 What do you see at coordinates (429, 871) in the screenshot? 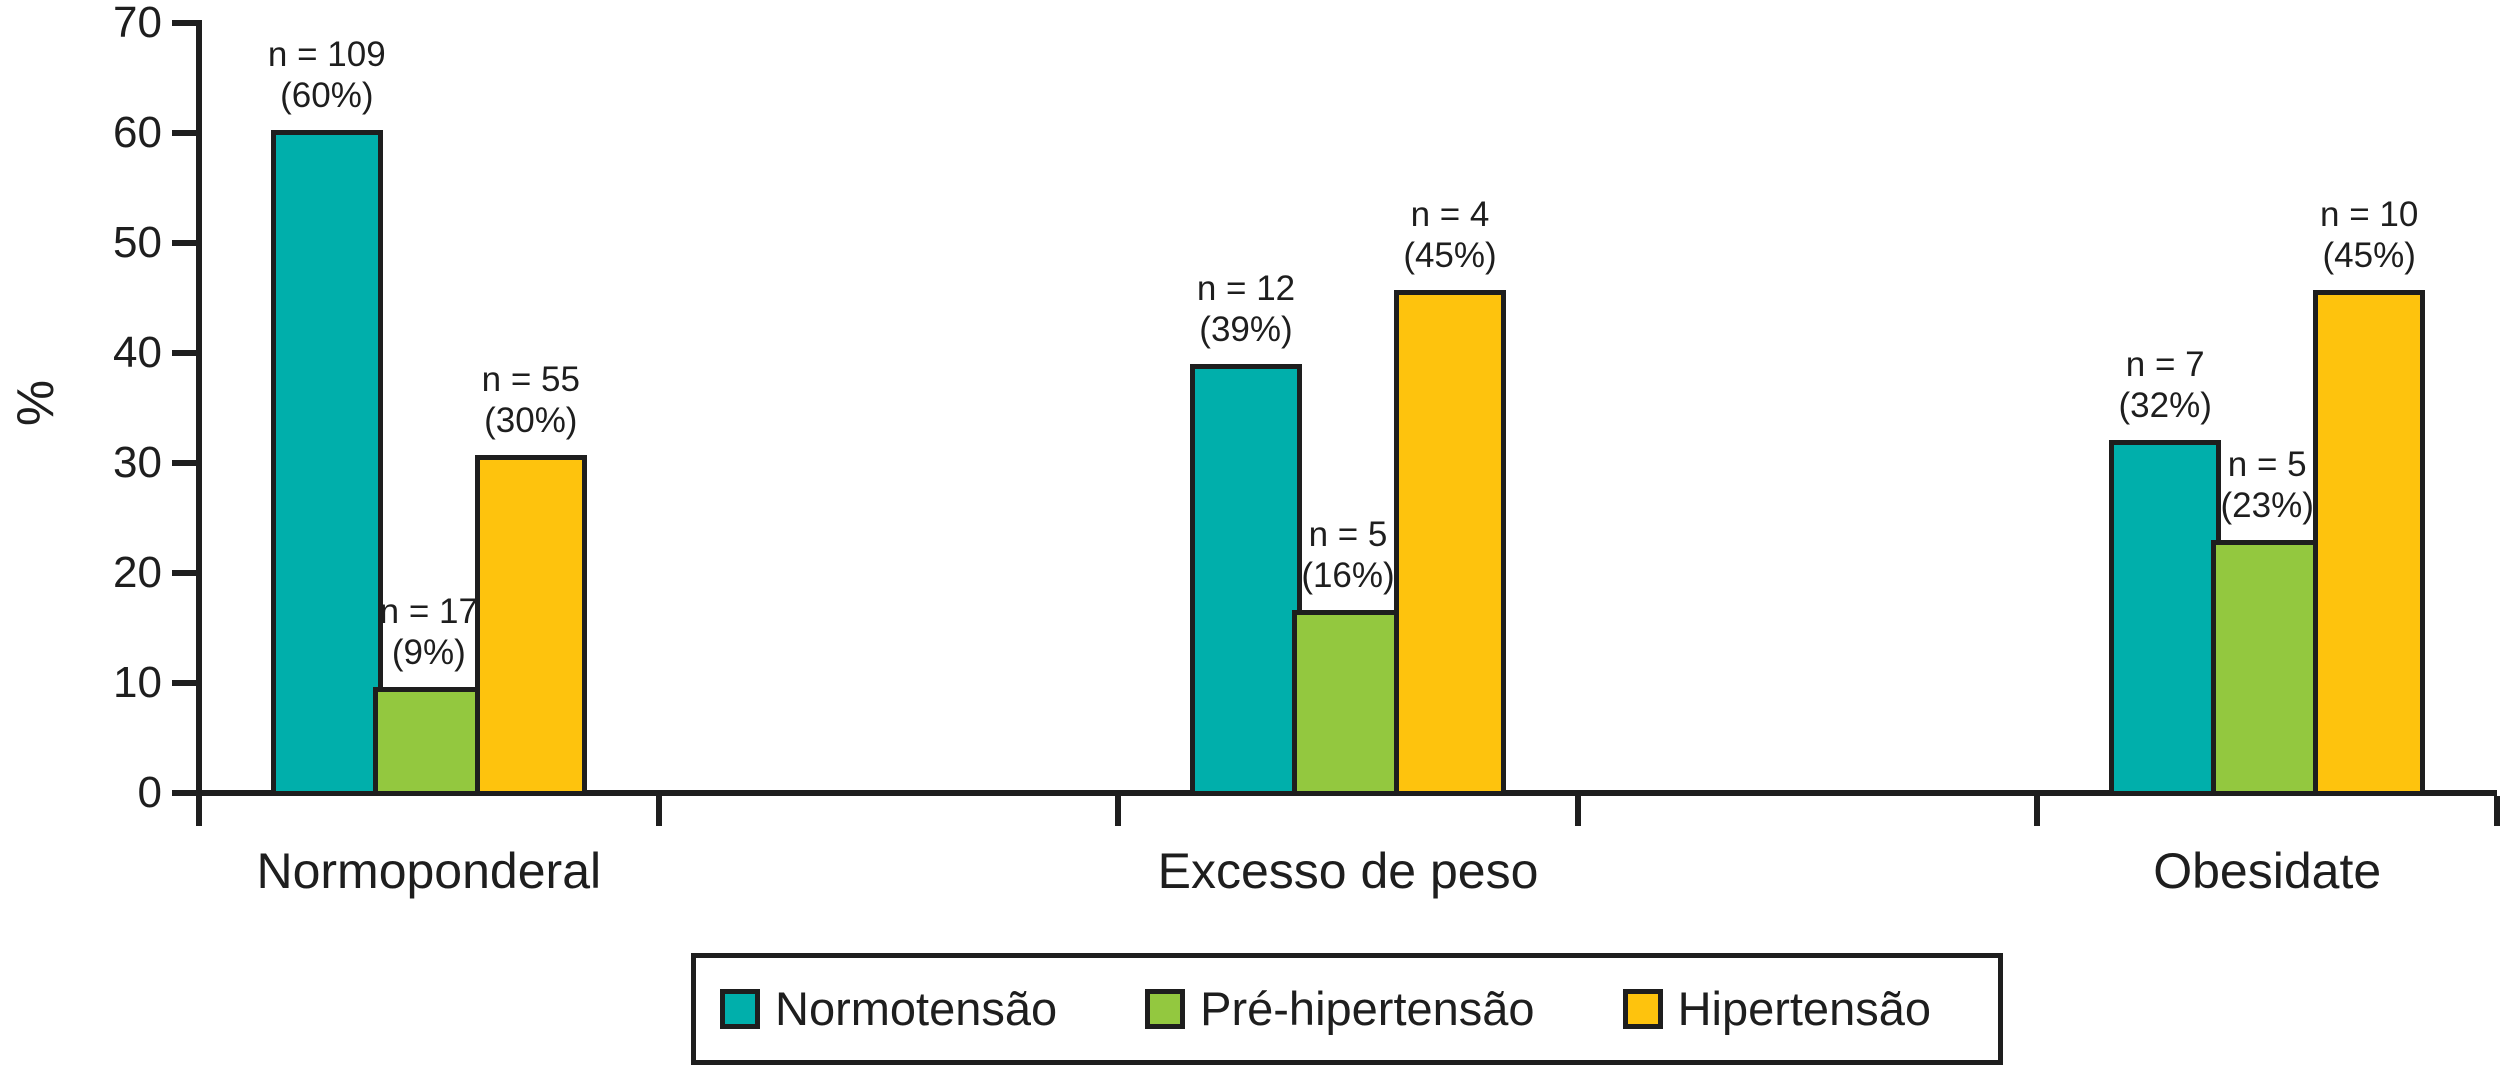
I see `category-label: Normoponderal` at bounding box center [429, 871].